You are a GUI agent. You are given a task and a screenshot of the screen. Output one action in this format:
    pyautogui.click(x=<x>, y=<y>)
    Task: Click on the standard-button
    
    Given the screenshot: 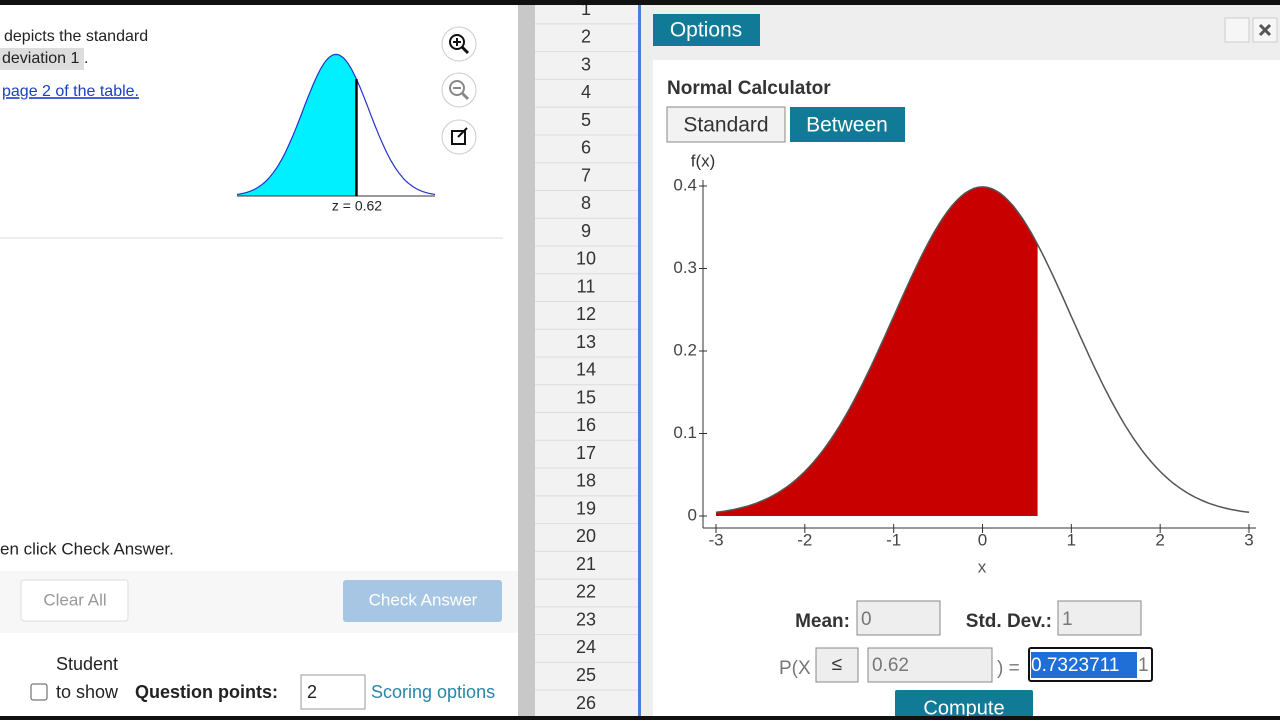 What is the action you would take?
    pyautogui.click(x=726, y=124)
    